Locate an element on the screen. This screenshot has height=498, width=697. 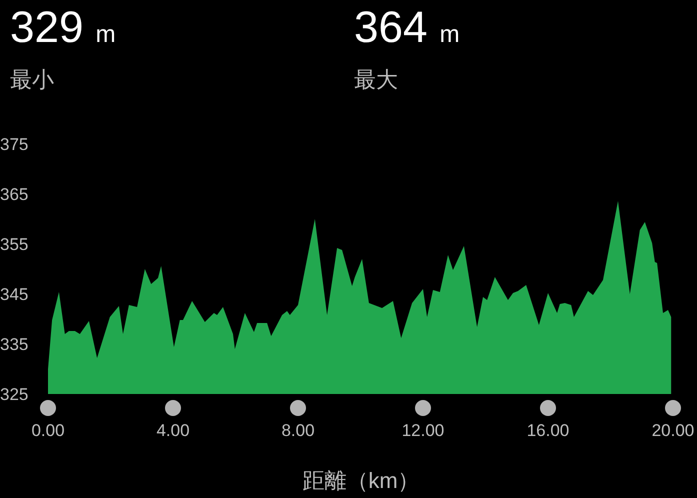
y-tick-label: 325 is located at coordinates (14, 394).